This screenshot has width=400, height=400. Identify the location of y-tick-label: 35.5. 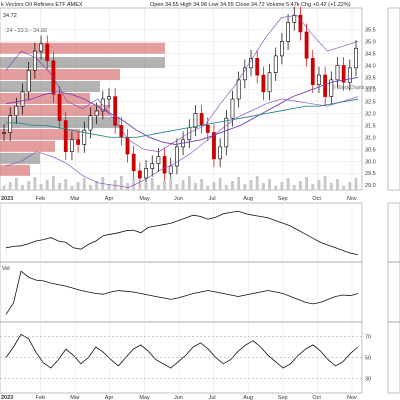
(370, 31).